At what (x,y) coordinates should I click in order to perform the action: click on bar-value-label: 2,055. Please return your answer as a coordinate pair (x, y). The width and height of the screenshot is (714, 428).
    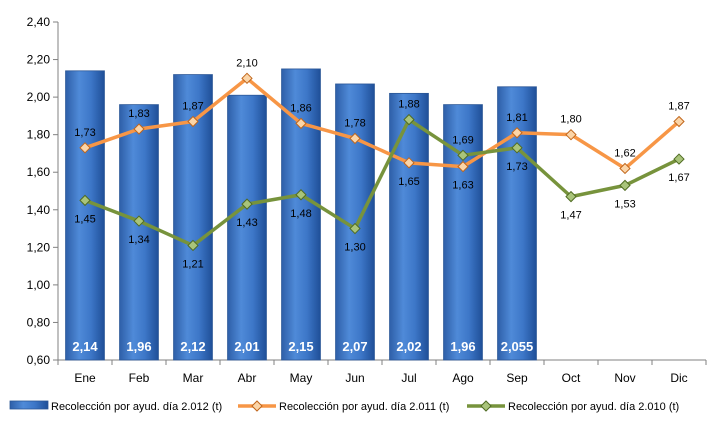
    Looking at the image, I should click on (517, 346).